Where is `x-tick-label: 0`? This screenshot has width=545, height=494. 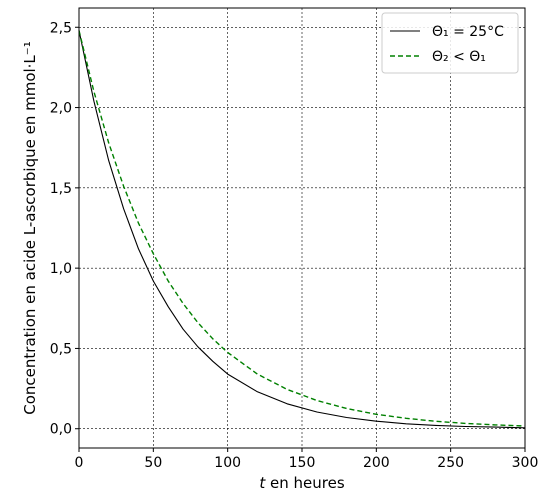 x-tick-label: 0 is located at coordinates (79, 463).